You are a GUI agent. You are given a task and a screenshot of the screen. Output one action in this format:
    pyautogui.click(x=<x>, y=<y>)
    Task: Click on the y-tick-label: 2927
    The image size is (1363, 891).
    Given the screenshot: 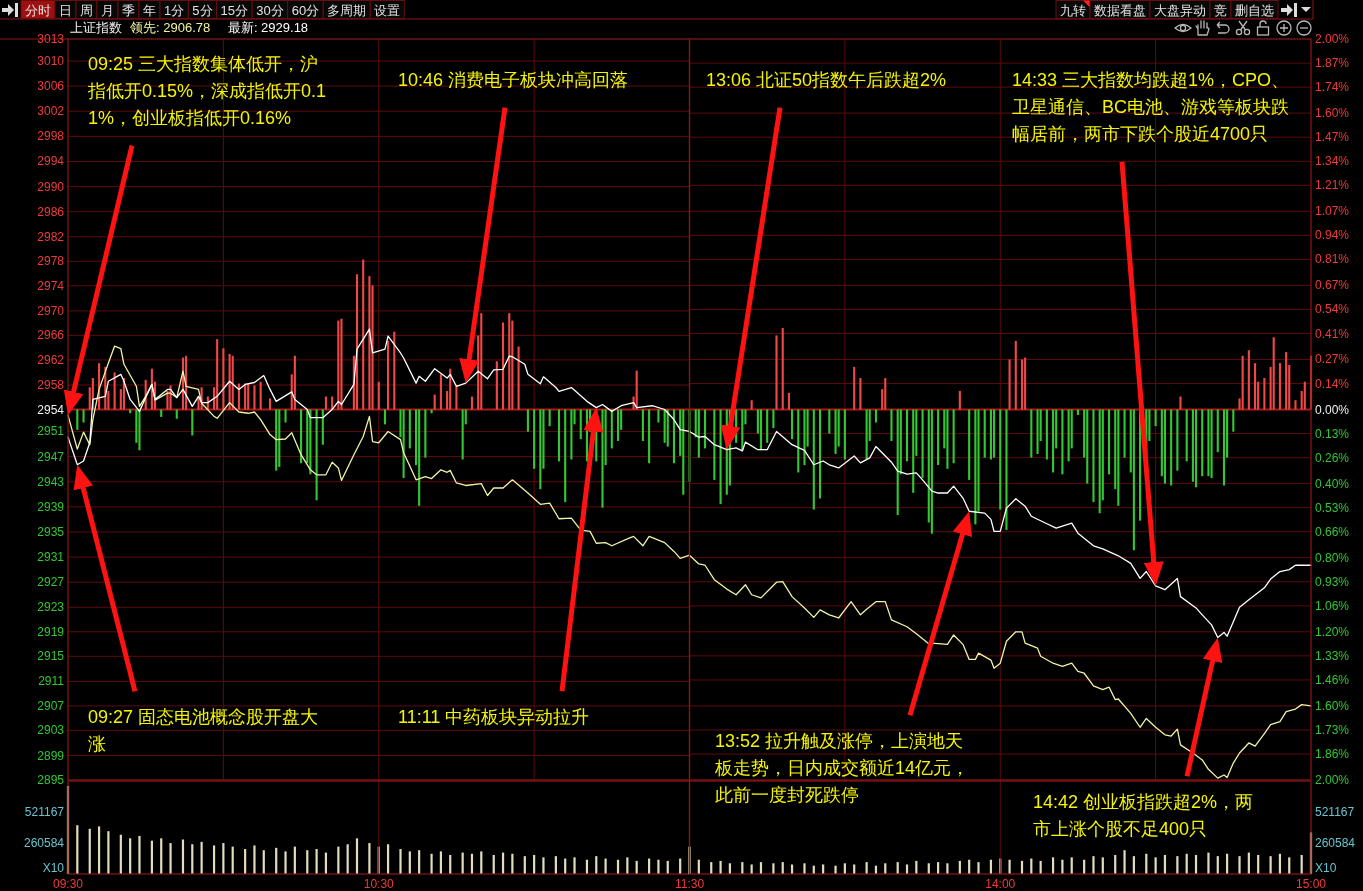 What is the action you would take?
    pyautogui.click(x=51, y=582)
    